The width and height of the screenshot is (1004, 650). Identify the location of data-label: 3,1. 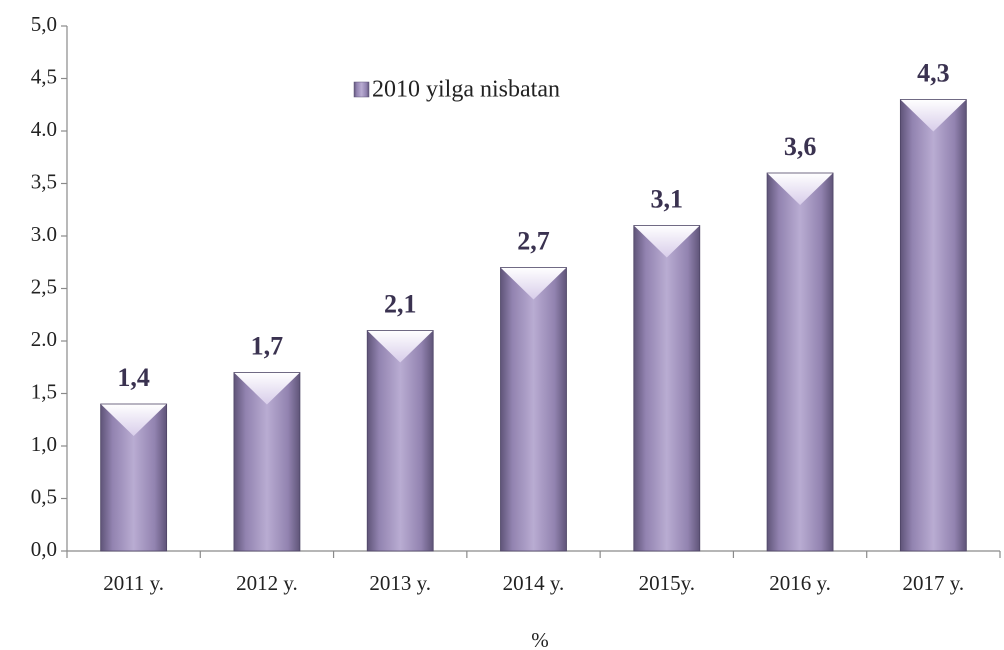
(667, 198).